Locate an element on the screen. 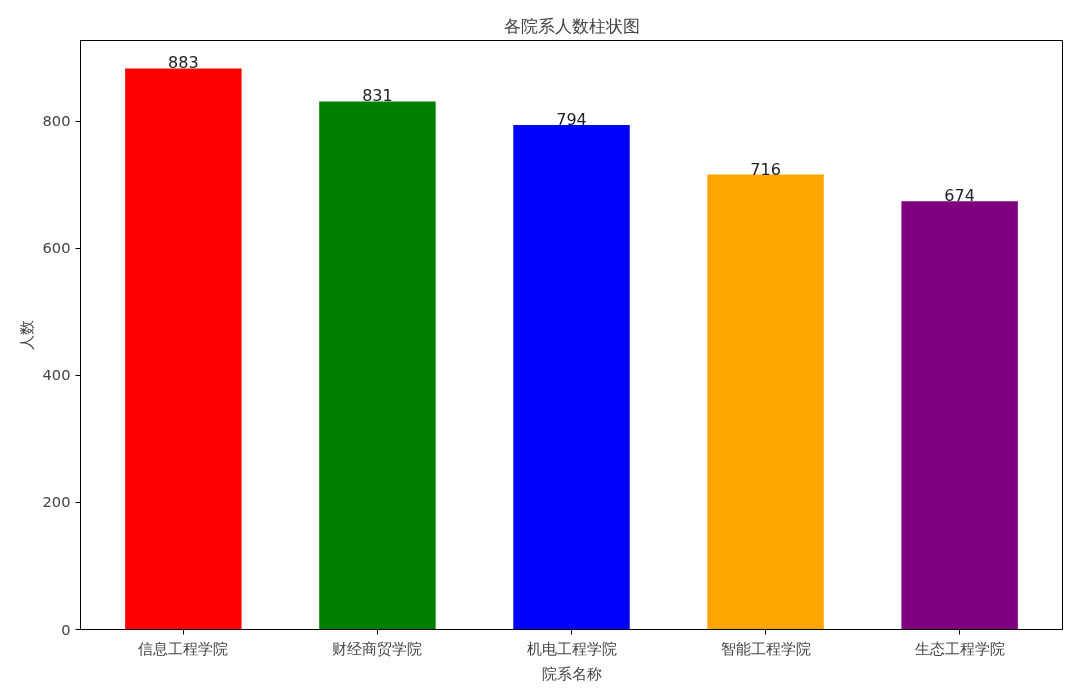  y-tick-label: 400 is located at coordinates (56, 375).